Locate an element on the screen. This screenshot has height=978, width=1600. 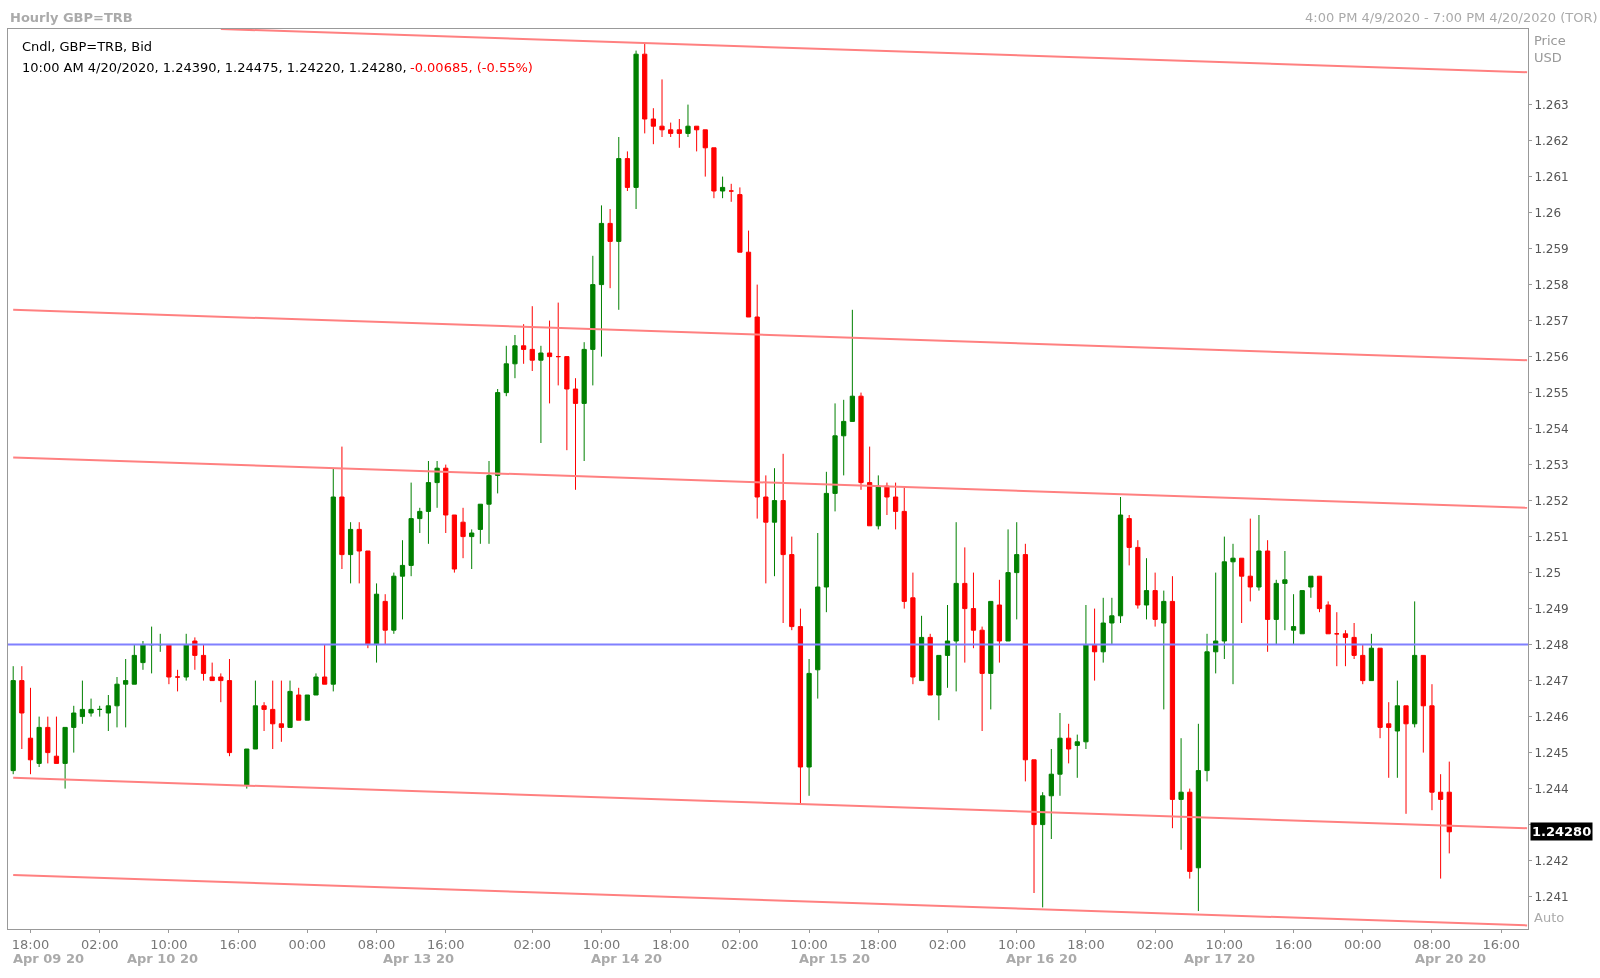
text: Apr 17 20 is located at coordinates (1220, 958).